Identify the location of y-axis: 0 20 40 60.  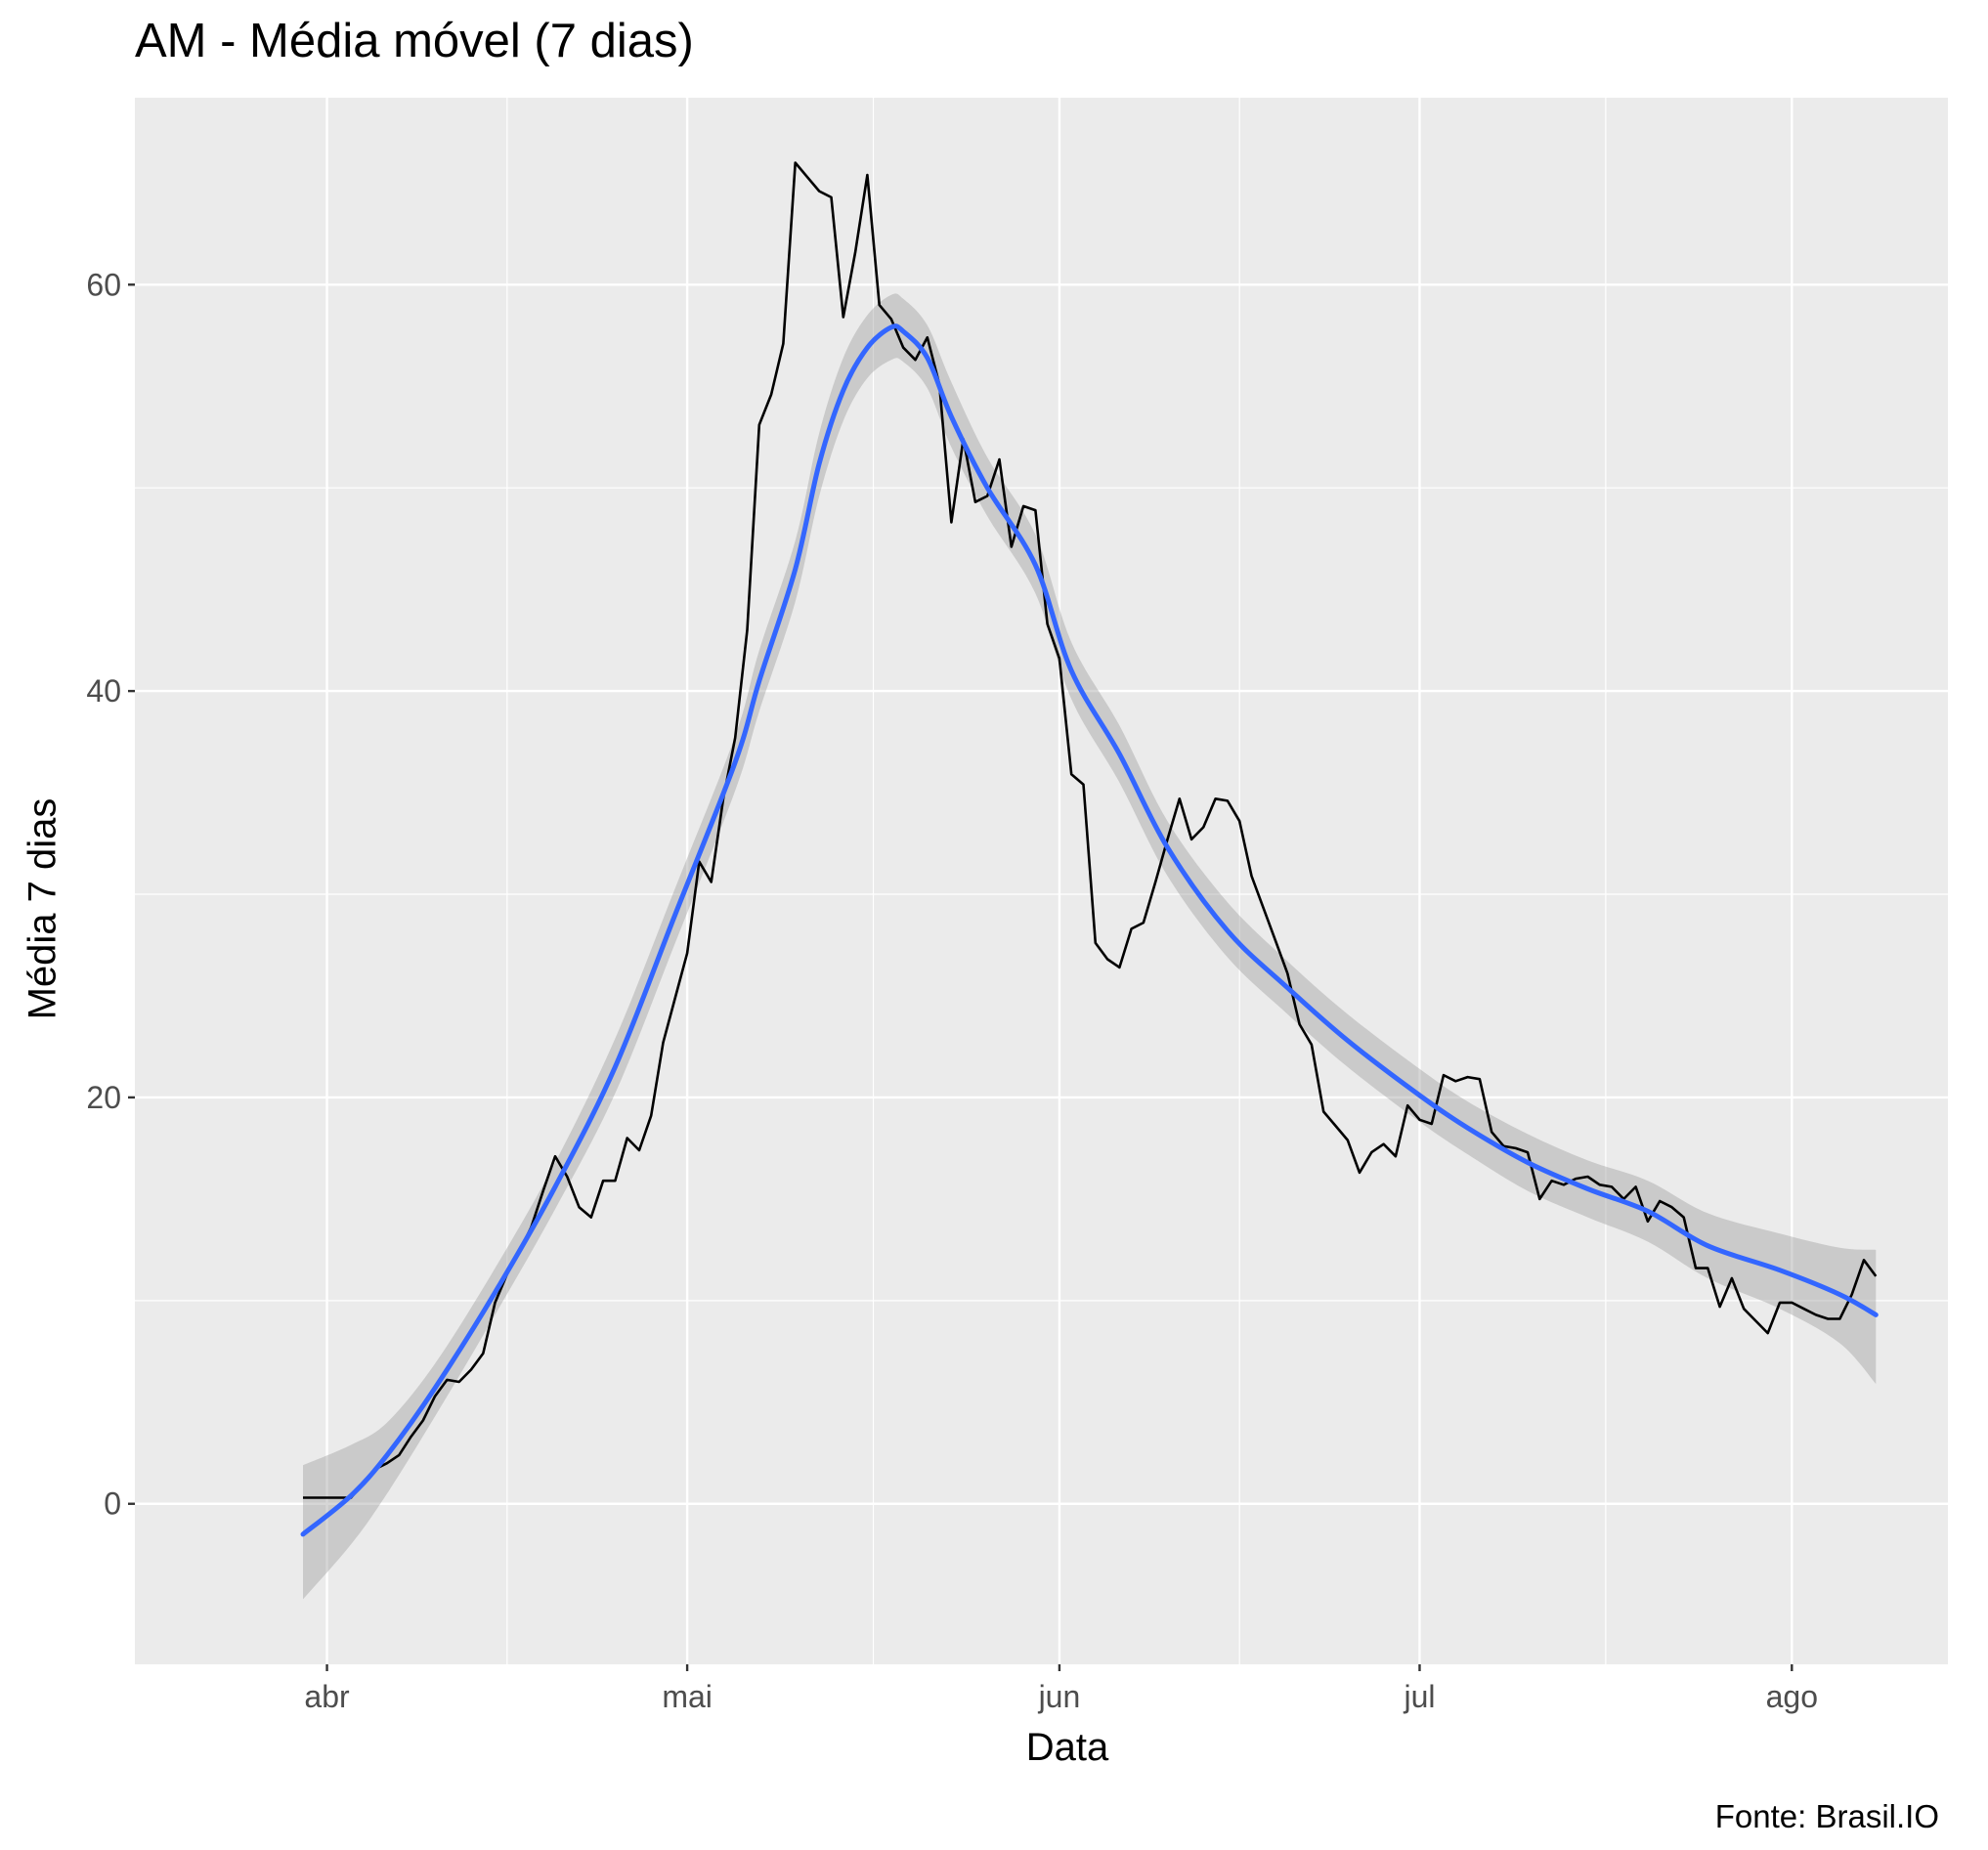
(111, 894).